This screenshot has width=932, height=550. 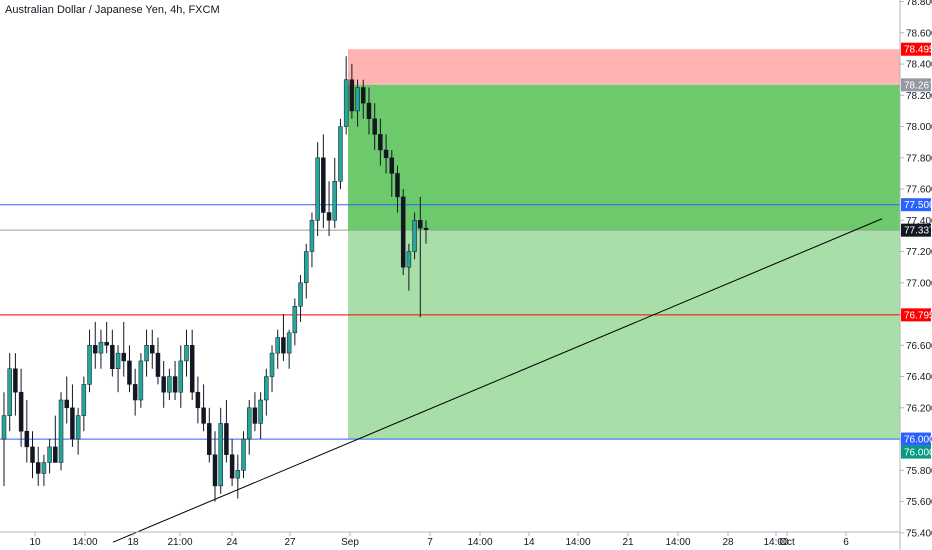 I want to click on price-tick-label: 75.800, so click(x=919, y=471).